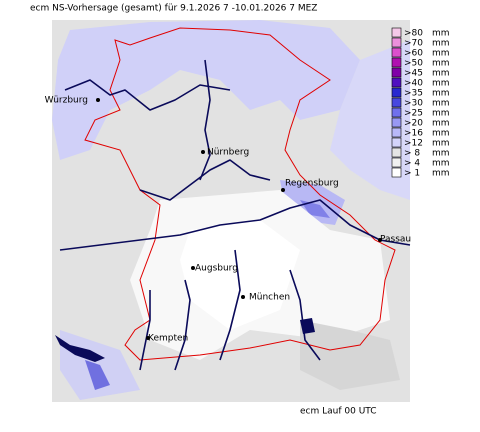  Describe the element at coordinates (413, 34) in the screenshot. I see `legend-label: >80` at that location.